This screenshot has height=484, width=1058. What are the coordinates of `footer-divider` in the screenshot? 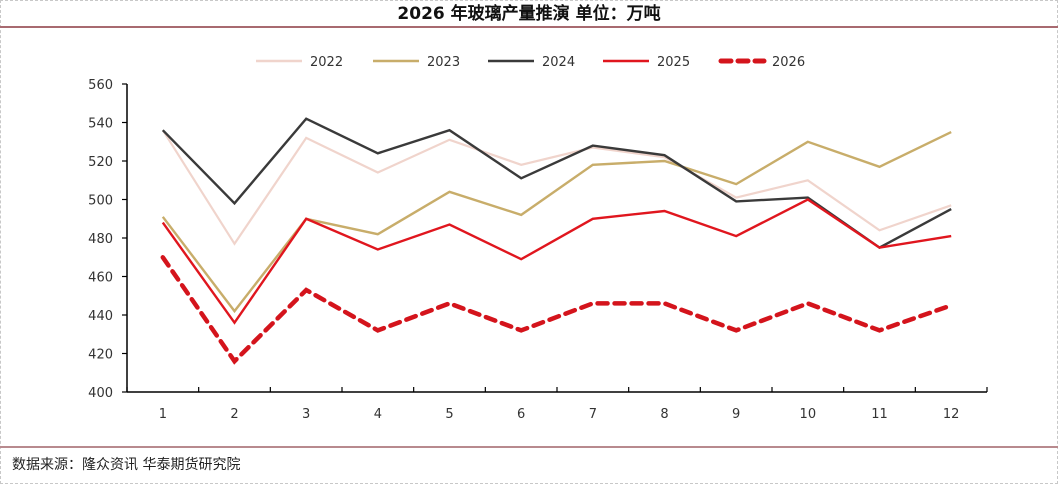 It's located at (529, 447).